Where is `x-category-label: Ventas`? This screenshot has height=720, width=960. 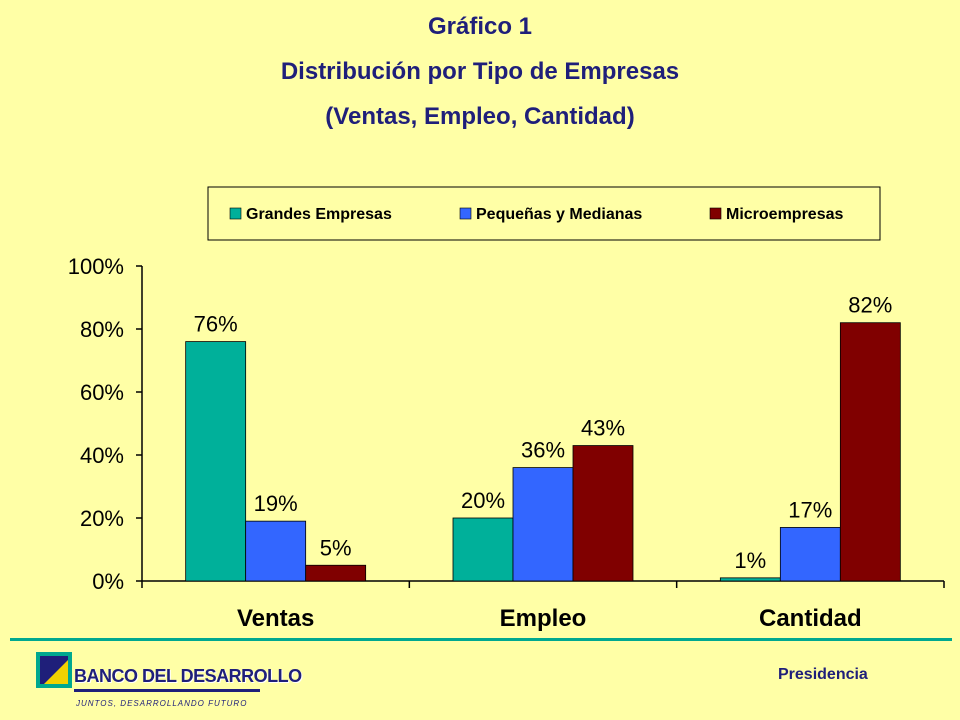
x-category-label: Ventas is located at coordinates (275, 618).